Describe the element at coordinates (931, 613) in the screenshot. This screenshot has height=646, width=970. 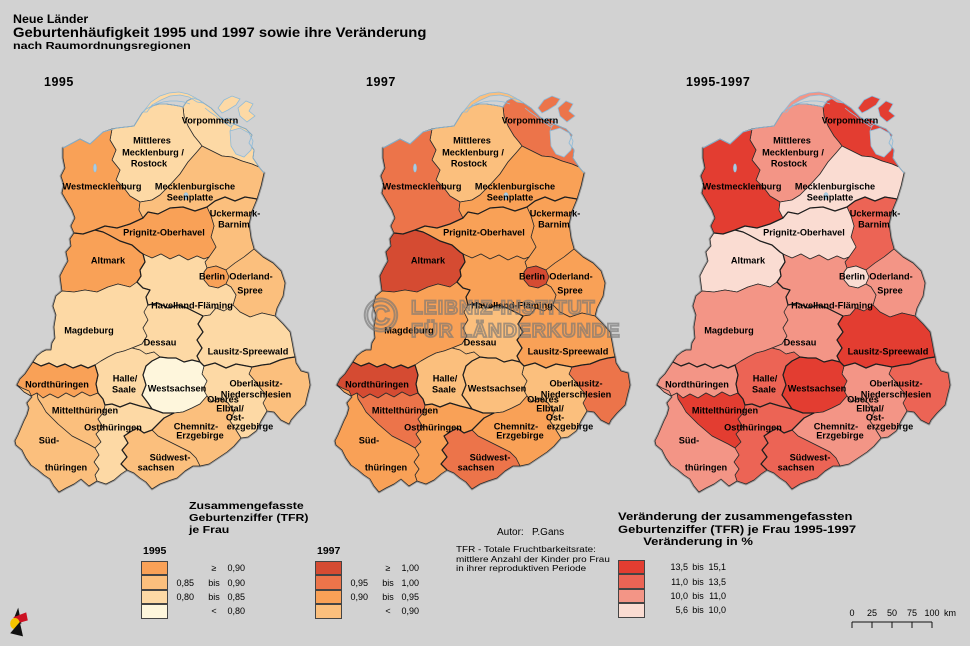
I see `svg-text: 100` at that location.